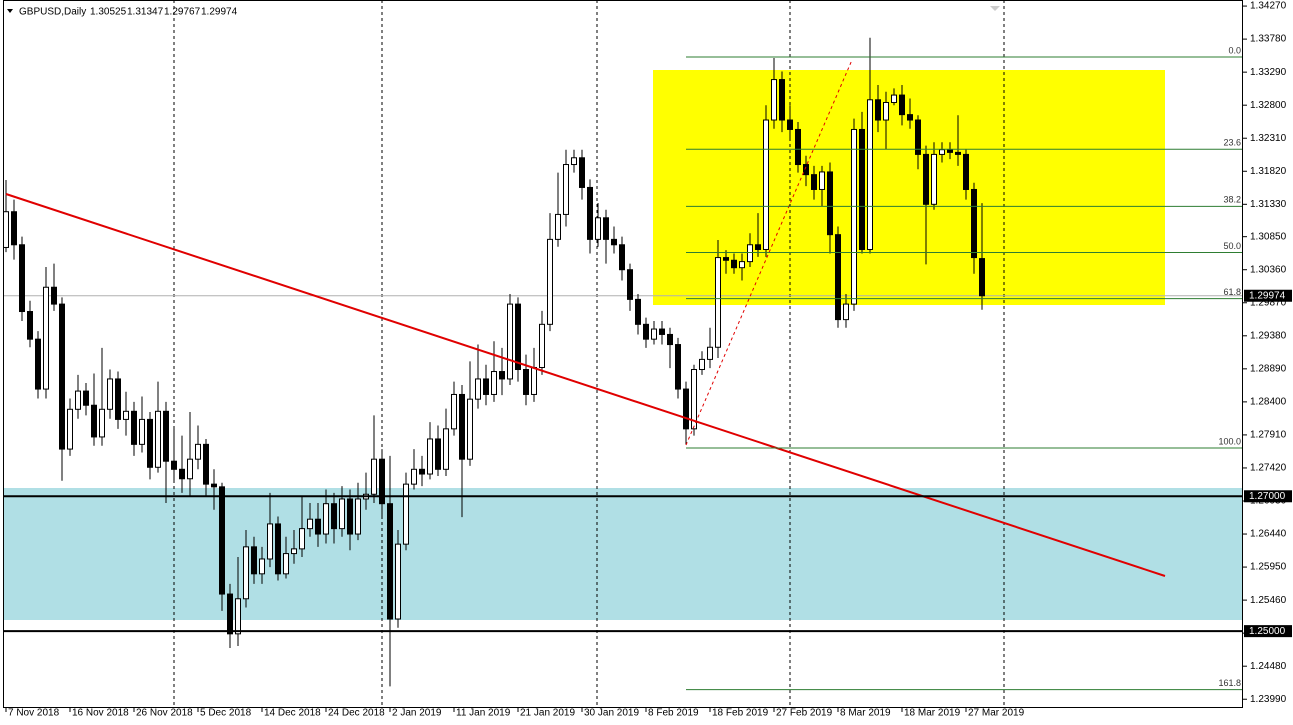  I want to click on y-tick-label: 1.27420, so click(1268, 468).